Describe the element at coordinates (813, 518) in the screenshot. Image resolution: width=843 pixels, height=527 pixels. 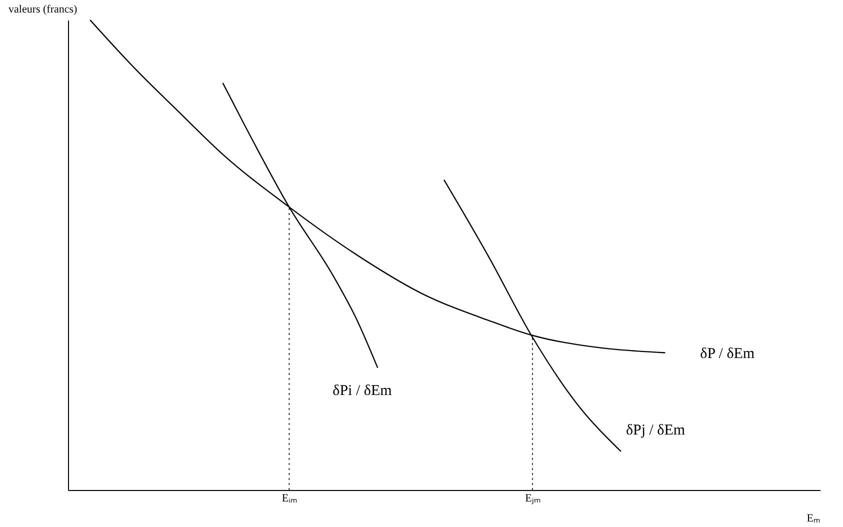
I see `x-axis-title: Eₘ` at that location.